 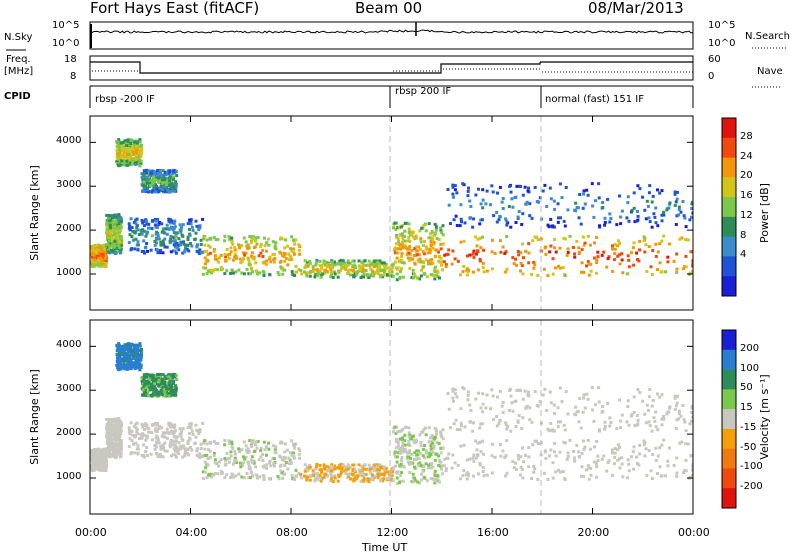 What do you see at coordinates (746, 196) in the screenshot?
I see `power-colorbar-tick: 16` at bounding box center [746, 196].